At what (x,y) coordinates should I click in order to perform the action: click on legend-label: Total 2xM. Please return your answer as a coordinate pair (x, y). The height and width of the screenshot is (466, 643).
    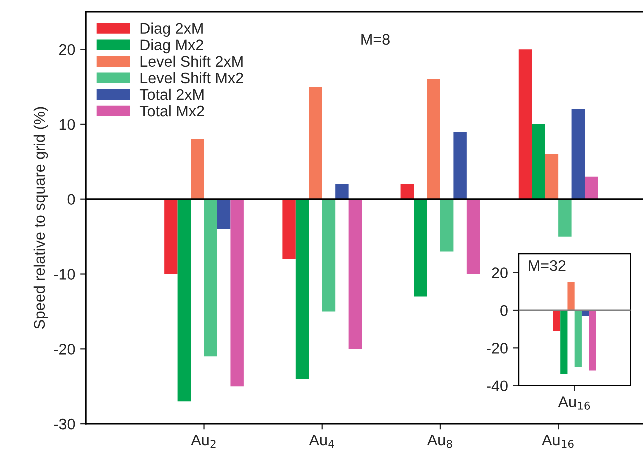
    Looking at the image, I should click on (172, 94).